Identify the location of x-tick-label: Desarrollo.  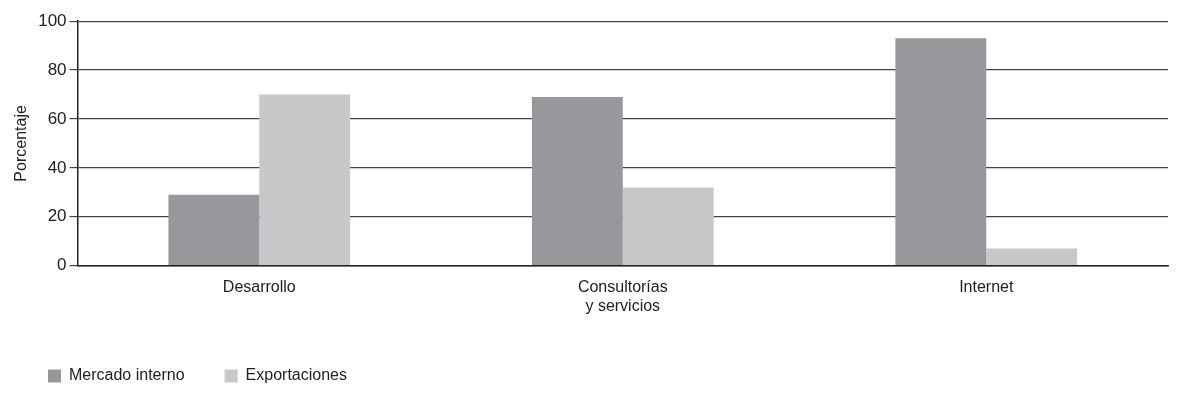
(259, 286).